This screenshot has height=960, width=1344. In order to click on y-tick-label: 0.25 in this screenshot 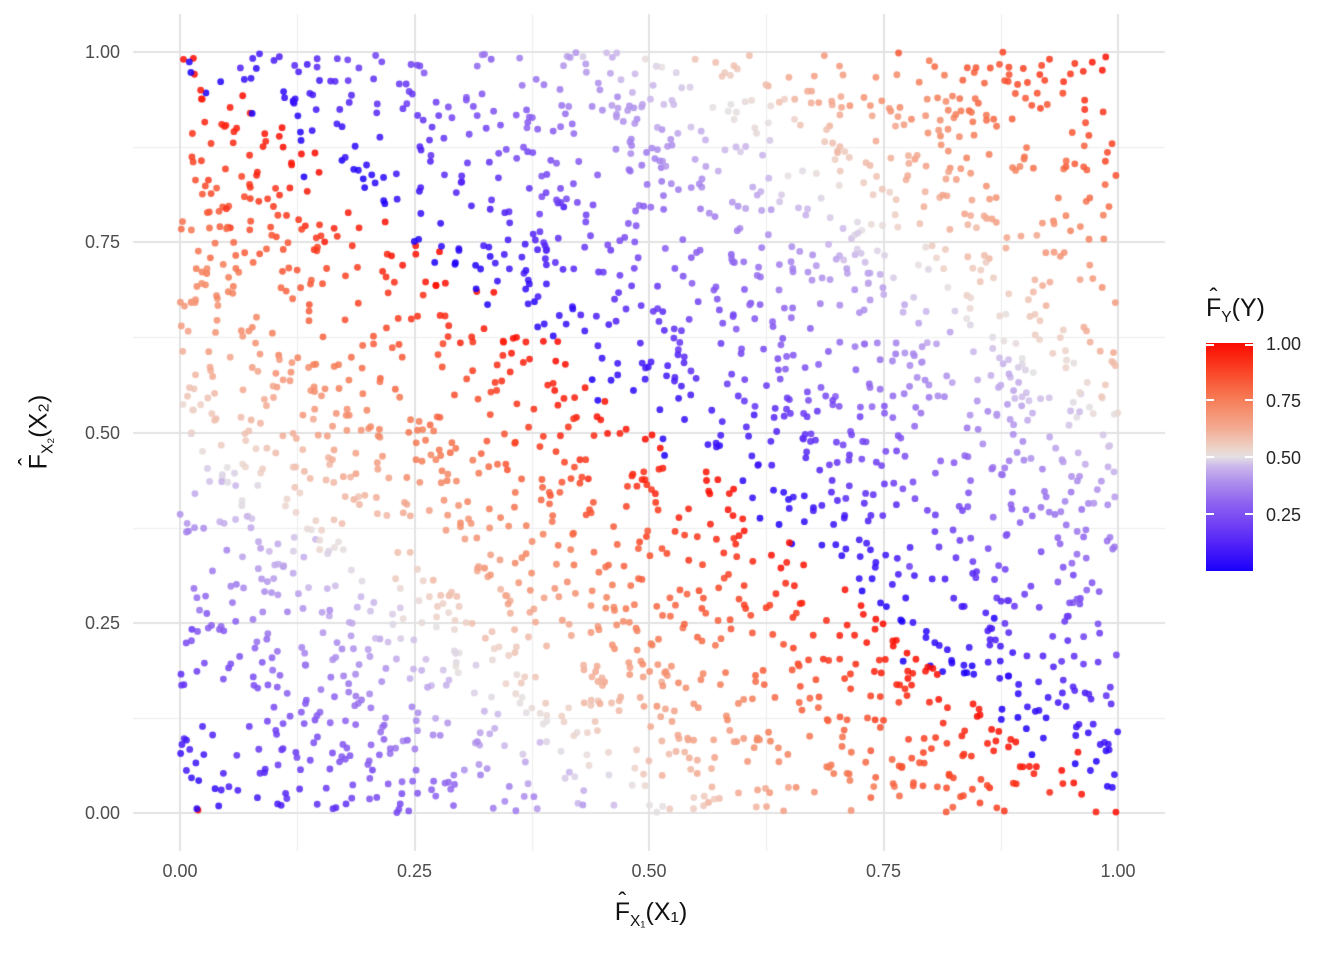, I will do `click(102, 622)`.